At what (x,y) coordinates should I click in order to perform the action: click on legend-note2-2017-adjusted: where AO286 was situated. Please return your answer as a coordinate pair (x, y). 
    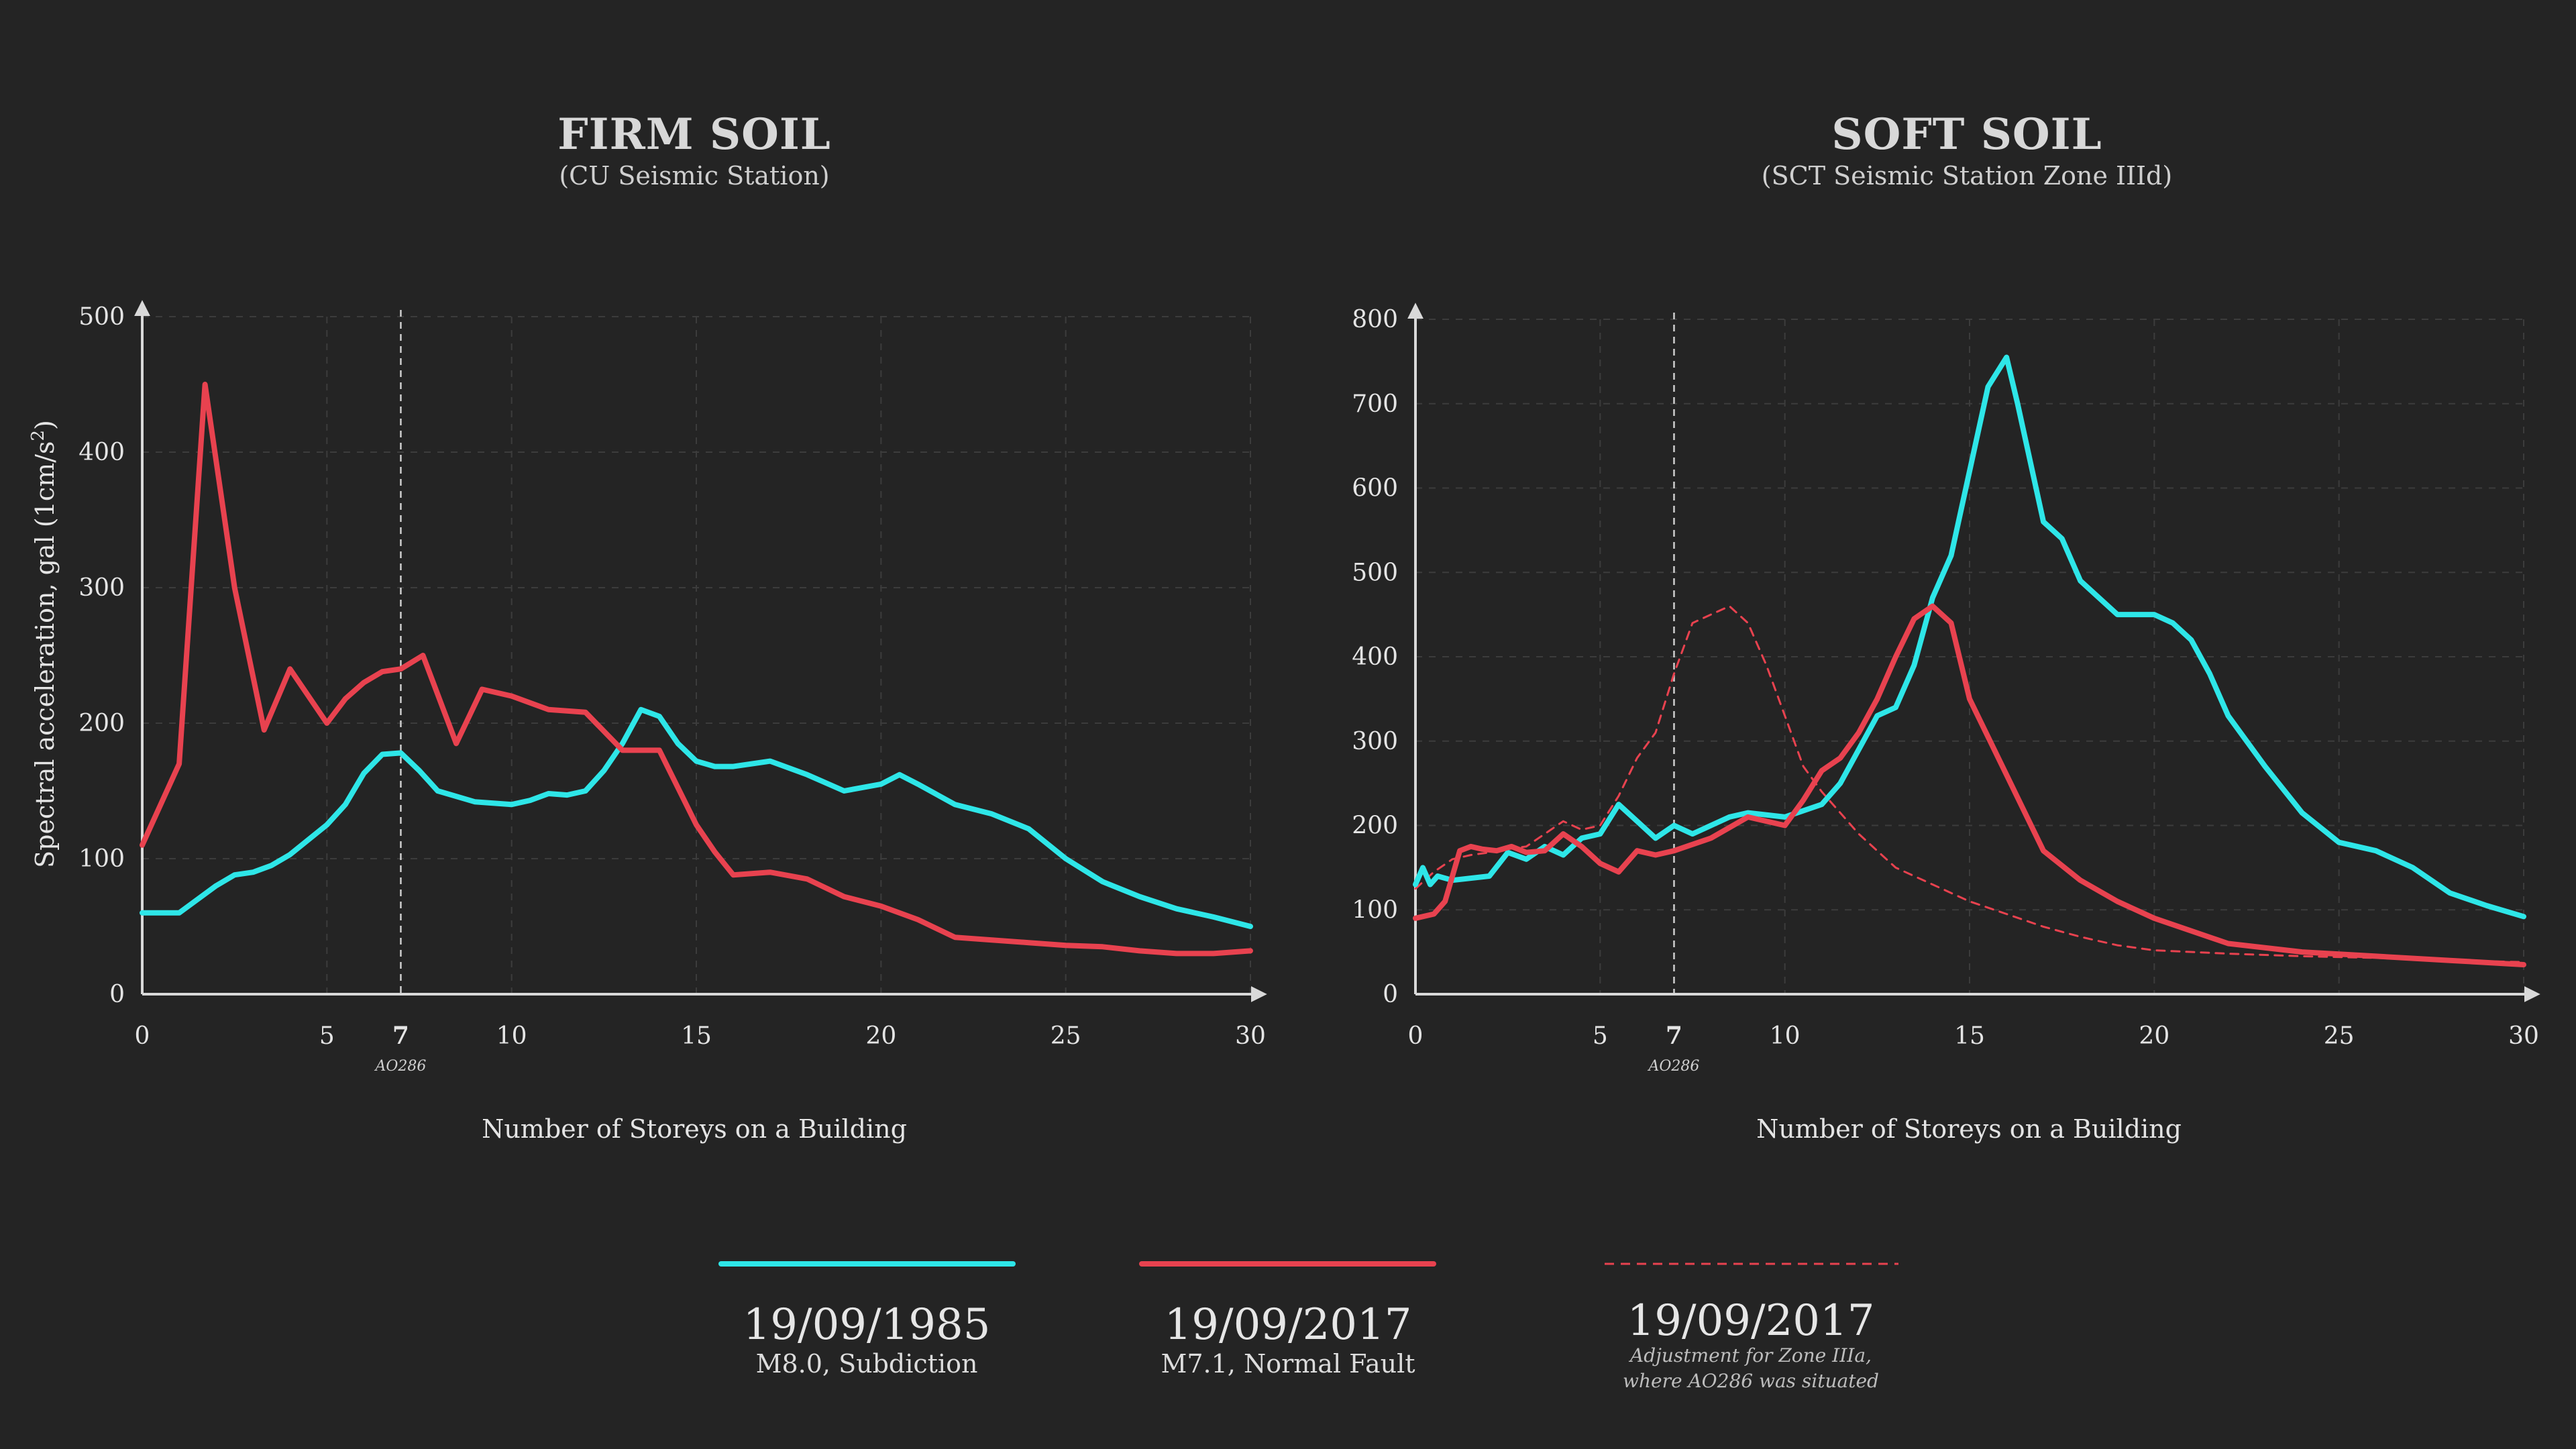
    Looking at the image, I should click on (1751, 1381).